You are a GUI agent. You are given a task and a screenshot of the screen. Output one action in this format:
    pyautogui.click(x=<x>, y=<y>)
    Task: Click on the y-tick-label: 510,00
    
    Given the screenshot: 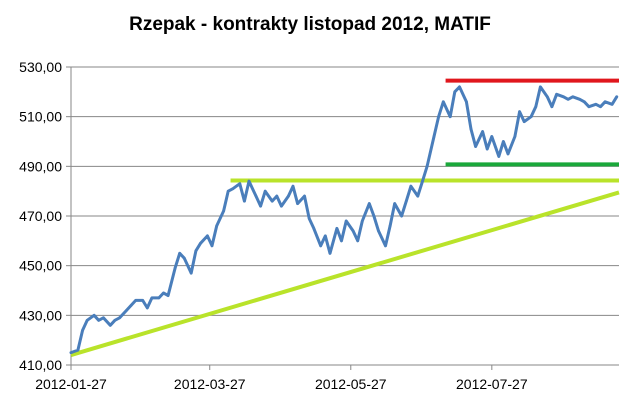 What is the action you would take?
    pyautogui.click(x=40, y=117)
    